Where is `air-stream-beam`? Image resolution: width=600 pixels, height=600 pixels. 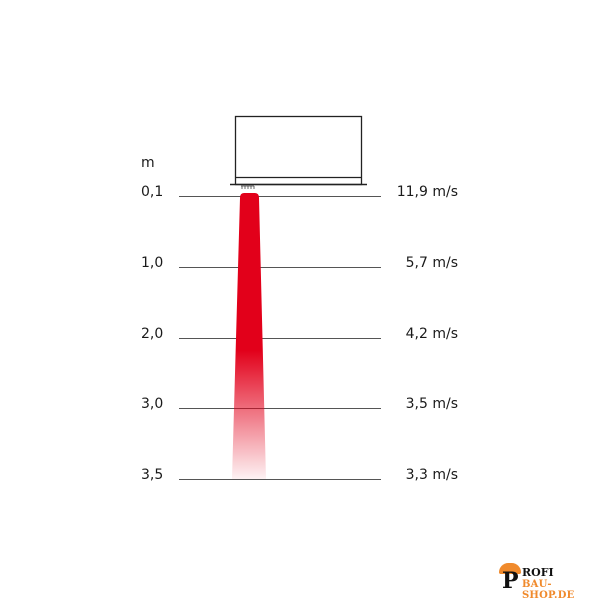 air-stream-beam is located at coordinates (249, 336).